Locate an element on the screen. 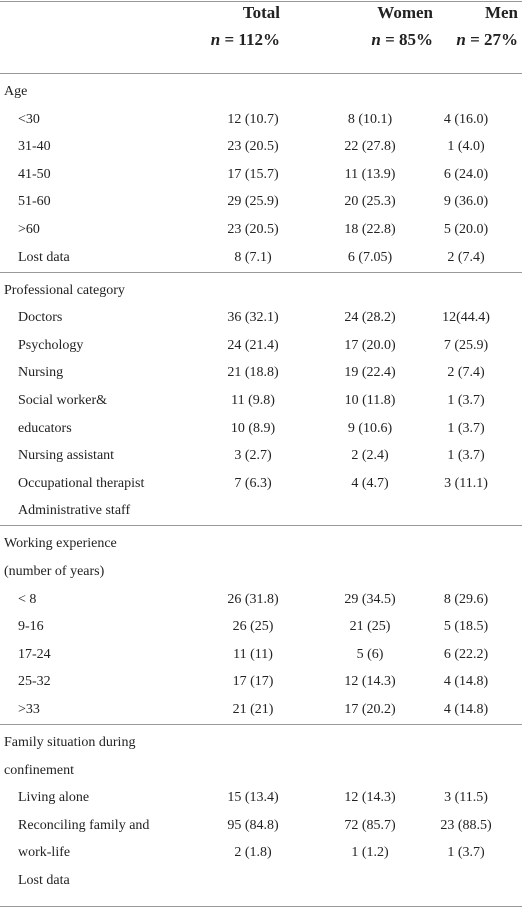 This screenshot has width=522, height=911. cell: 17 (20.0) is located at coordinates (370, 345).